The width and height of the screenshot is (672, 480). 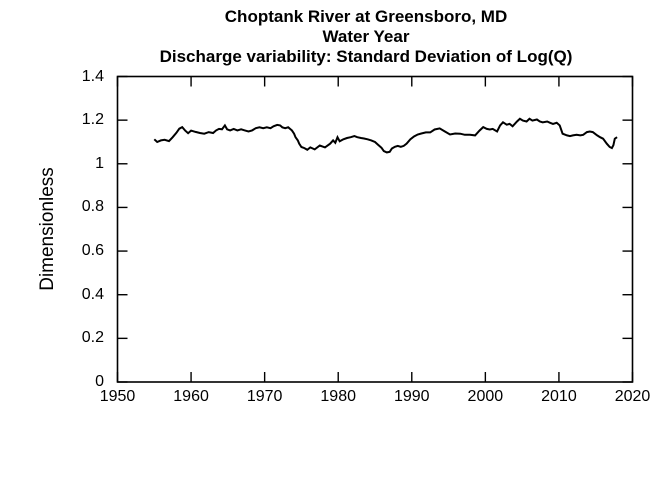 I want to click on chart-title-line-2: Water Year, so click(x=366, y=36).